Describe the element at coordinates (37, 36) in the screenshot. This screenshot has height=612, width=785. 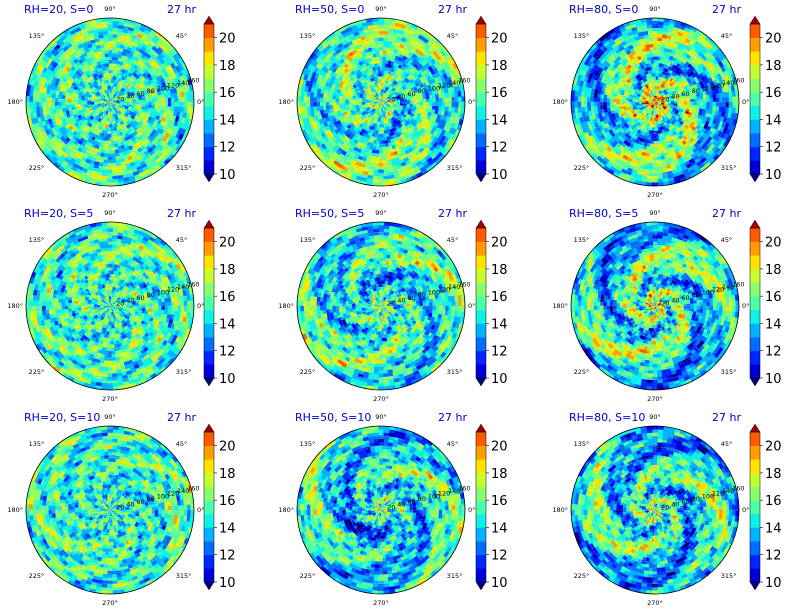
I see `angle-tick-label: 135°` at that location.